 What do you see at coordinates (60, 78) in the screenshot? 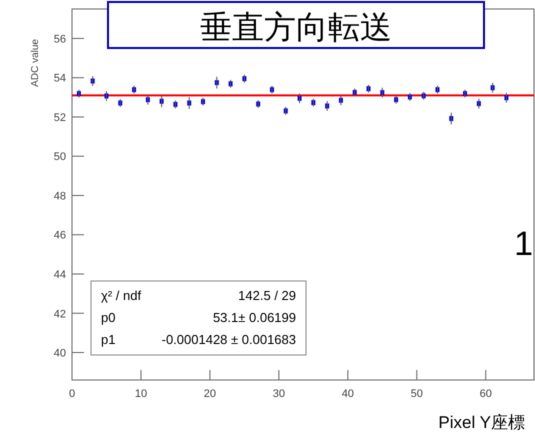
I see `y-tick-label: 54` at bounding box center [60, 78].